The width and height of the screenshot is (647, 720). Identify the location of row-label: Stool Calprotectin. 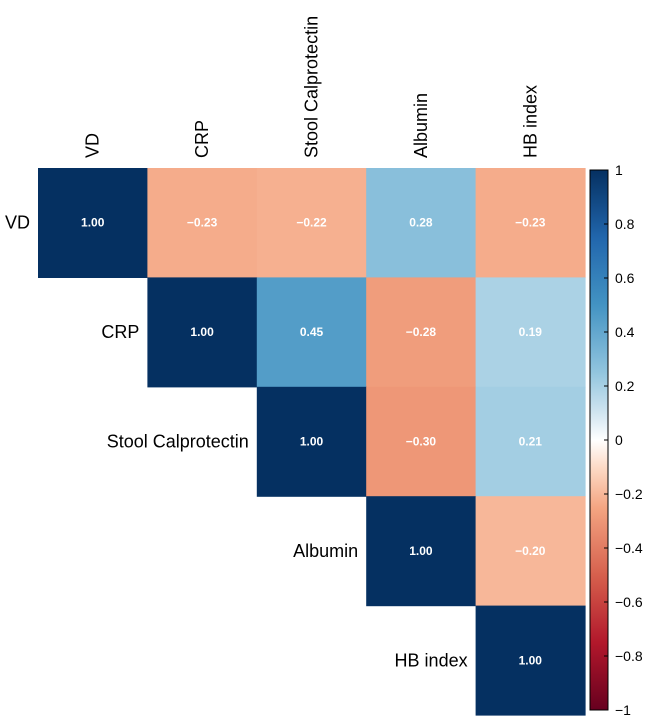
(178, 442).